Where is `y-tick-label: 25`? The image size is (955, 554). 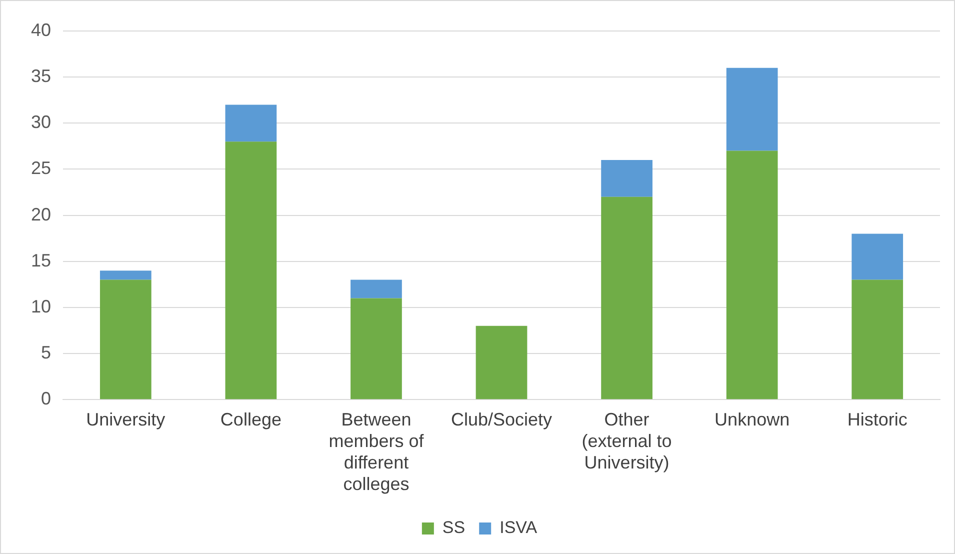
y-tick-label: 25 is located at coordinates (41, 168).